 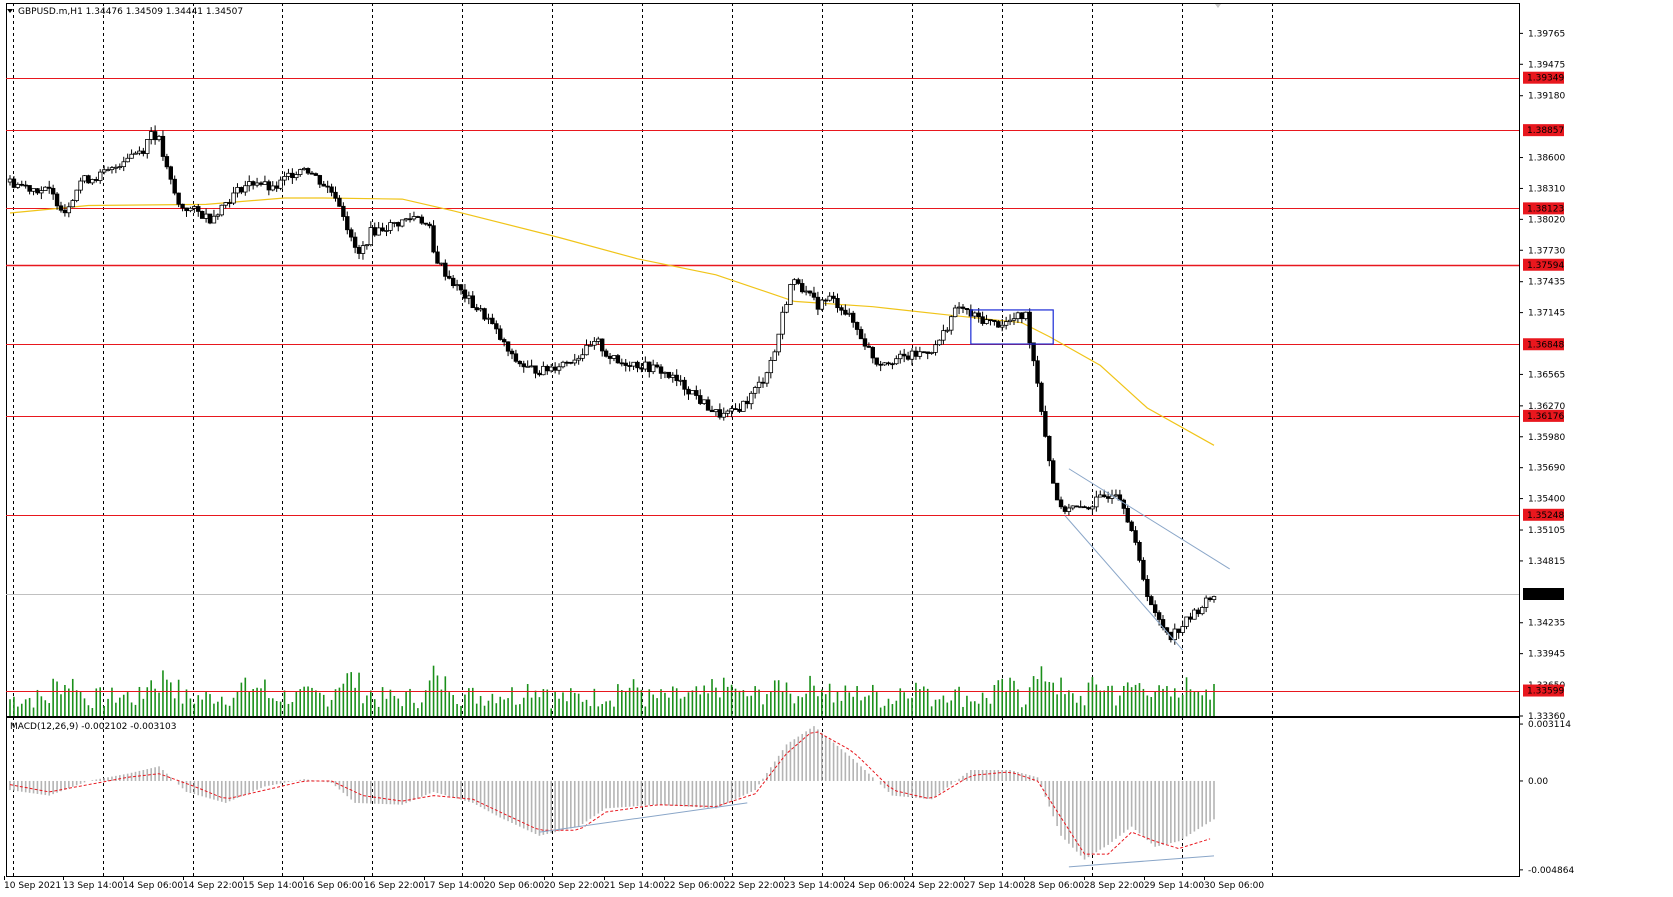 What do you see at coordinates (1234, 886) in the screenshot?
I see `time-tick-label: 30 Sep 06:00` at bounding box center [1234, 886].